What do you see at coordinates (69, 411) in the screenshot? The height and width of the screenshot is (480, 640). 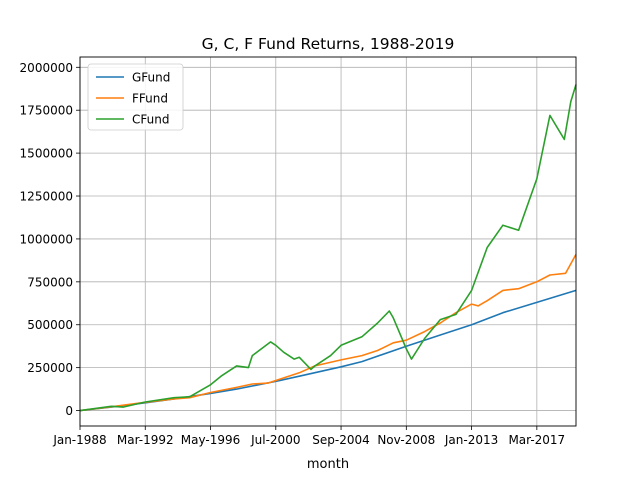 I see `y-tick-label: 0` at bounding box center [69, 411].